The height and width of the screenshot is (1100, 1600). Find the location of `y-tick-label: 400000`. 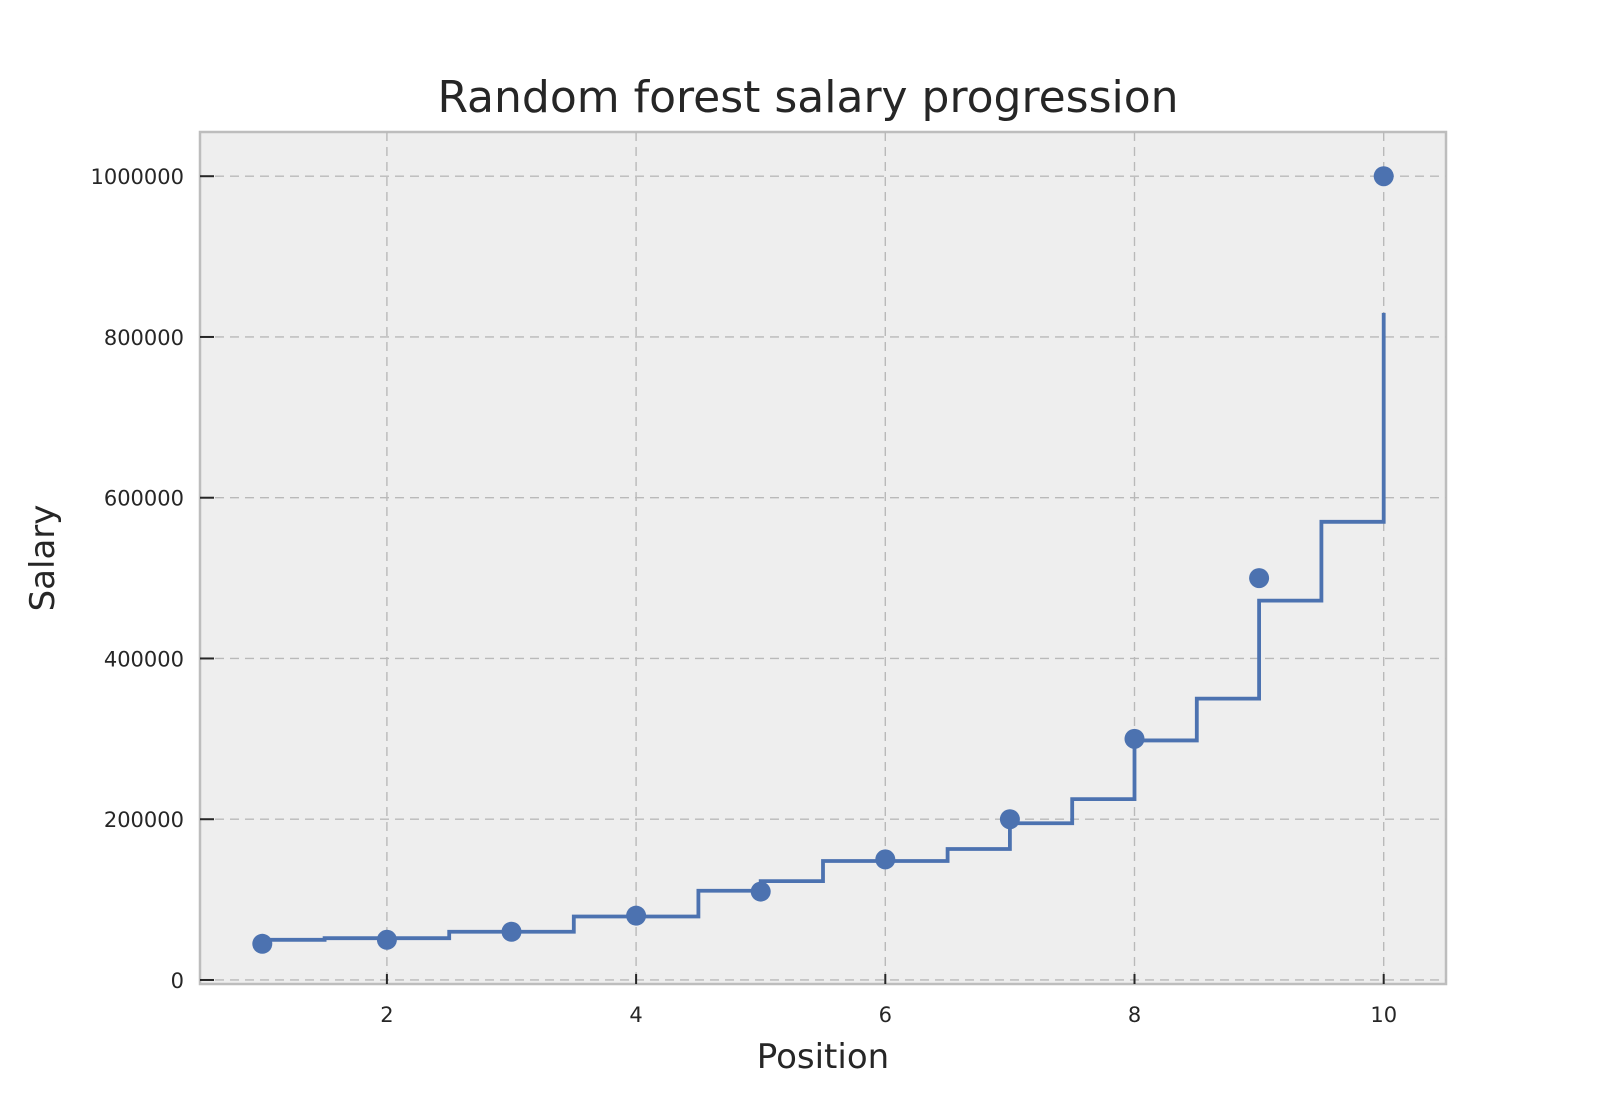

y-tick-label: 400000 is located at coordinates (144, 659).